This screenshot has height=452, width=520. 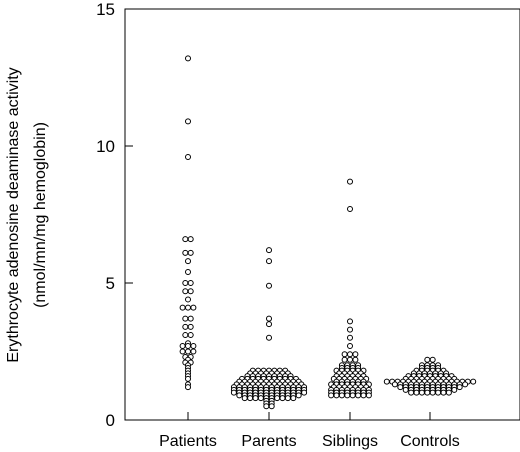 I want to click on x-category-label: Controls, so click(x=430, y=441).